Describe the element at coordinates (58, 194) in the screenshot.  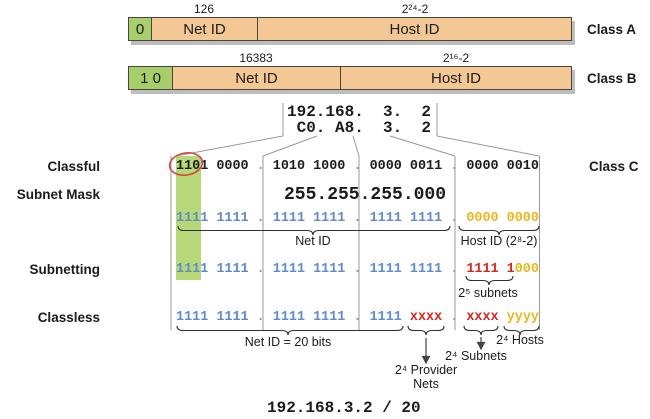
I see `row-label-subnet-mask: Subnet Mask` at that location.